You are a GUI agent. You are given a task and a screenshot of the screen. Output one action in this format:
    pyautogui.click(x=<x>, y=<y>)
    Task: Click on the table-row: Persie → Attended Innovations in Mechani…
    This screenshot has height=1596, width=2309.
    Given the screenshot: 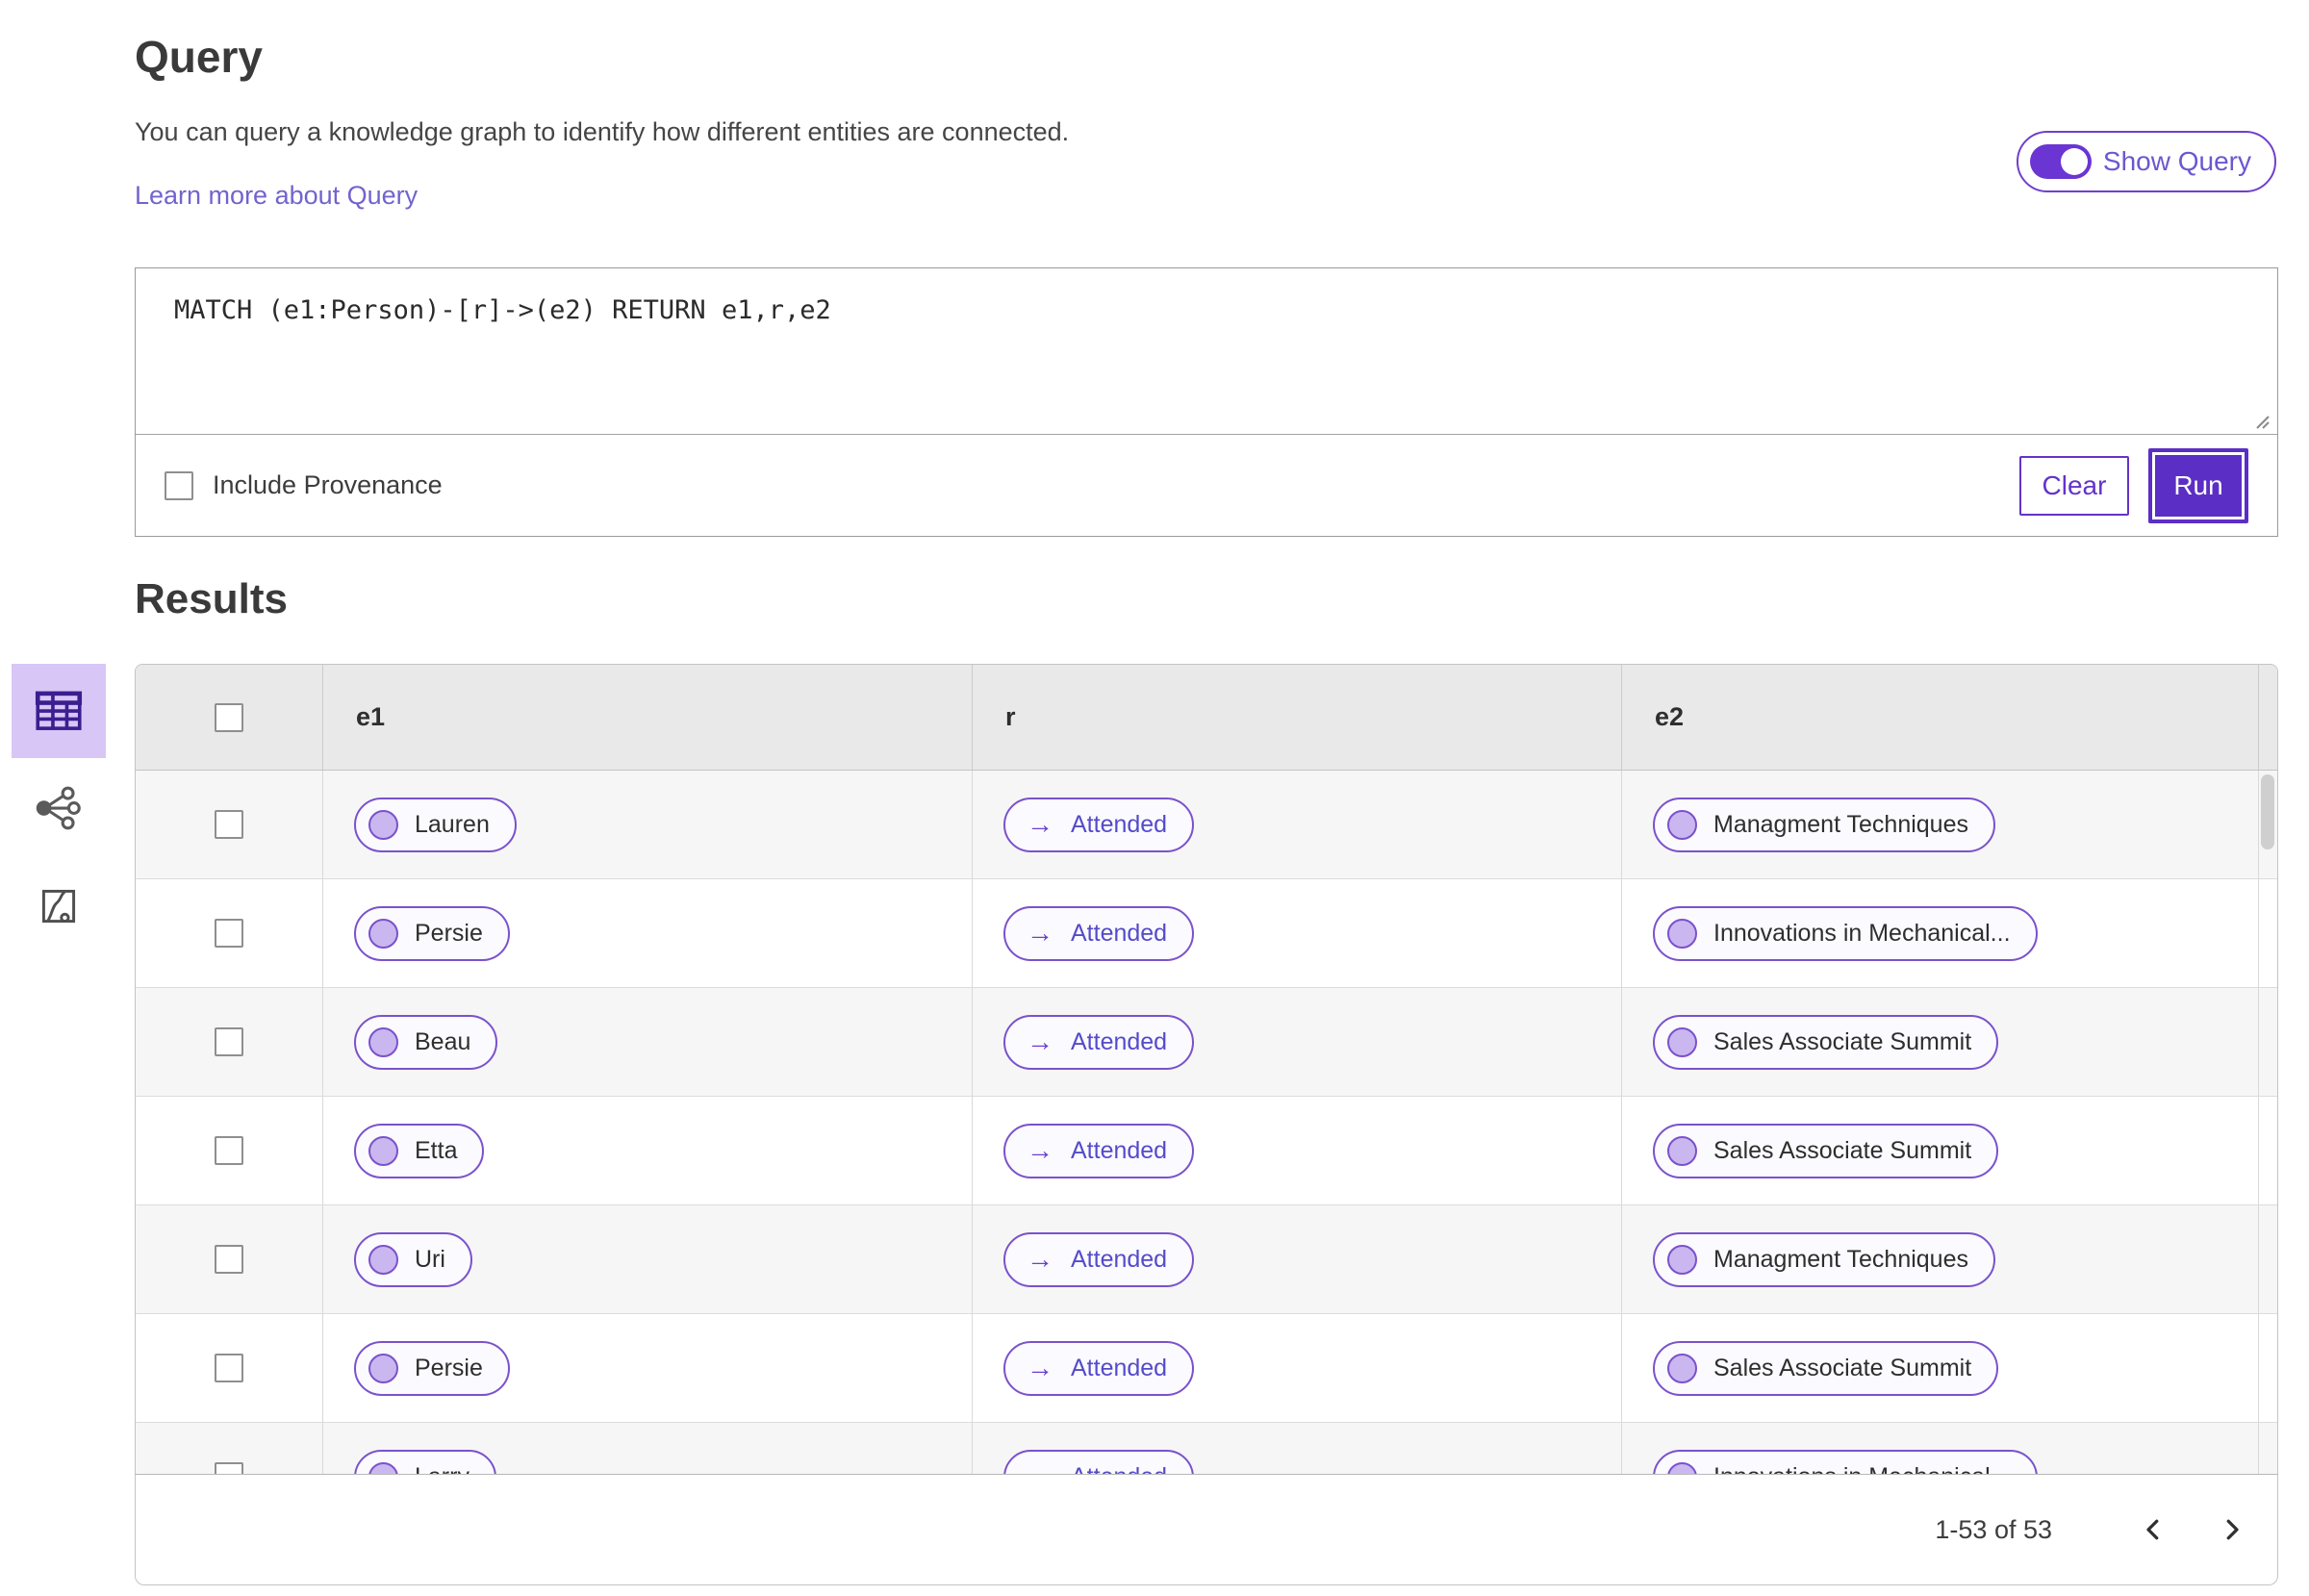 What is the action you would take?
    pyautogui.click(x=1206, y=934)
    